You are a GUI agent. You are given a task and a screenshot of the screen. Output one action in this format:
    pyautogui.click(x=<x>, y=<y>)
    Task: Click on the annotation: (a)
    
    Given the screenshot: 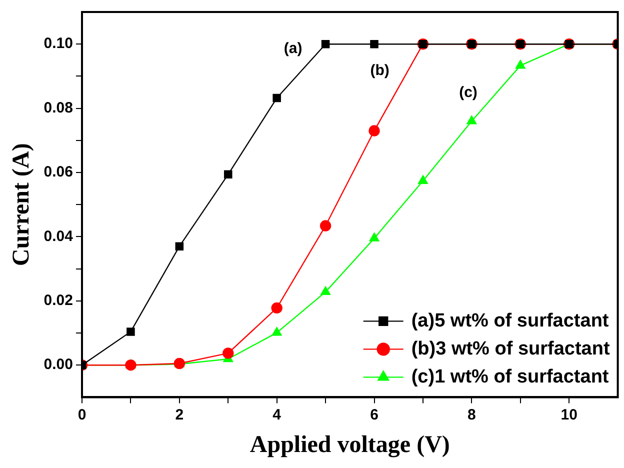 What is the action you would take?
    pyautogui.click(x=293, y=49)
    